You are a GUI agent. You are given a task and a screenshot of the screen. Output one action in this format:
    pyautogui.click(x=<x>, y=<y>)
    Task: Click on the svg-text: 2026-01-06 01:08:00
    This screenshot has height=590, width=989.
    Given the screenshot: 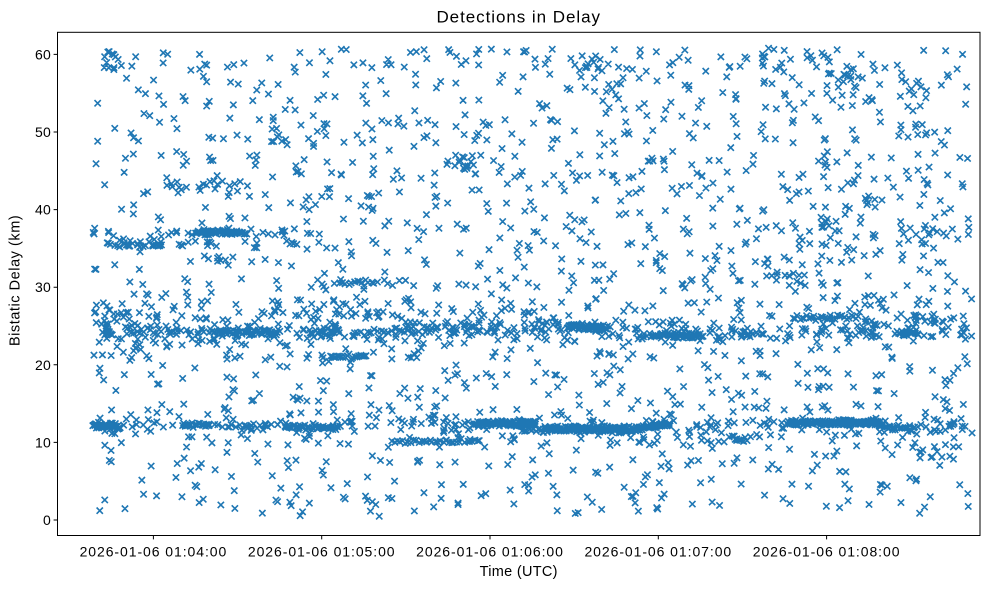 What is the action you would take?
    pyautogui.click(x=827, y=552)
    